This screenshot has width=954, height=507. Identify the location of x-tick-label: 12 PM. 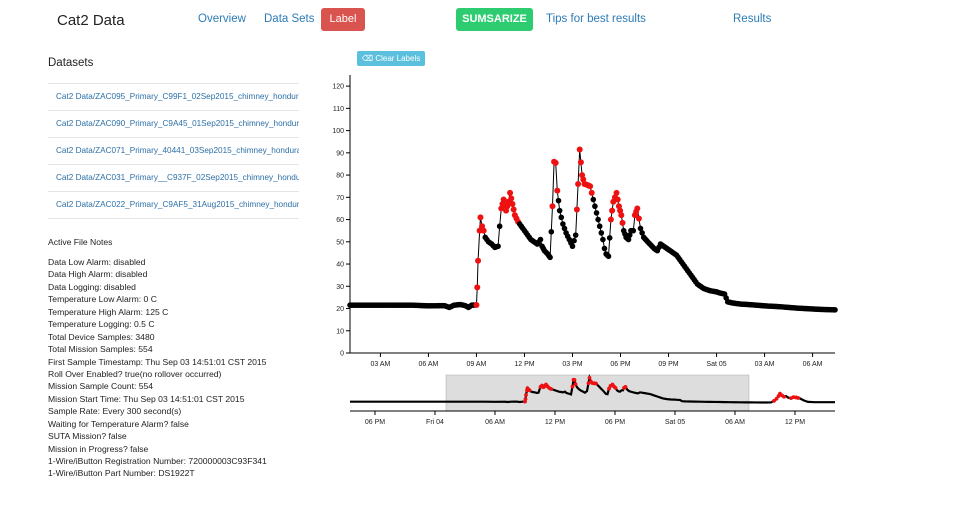
(524, 364).